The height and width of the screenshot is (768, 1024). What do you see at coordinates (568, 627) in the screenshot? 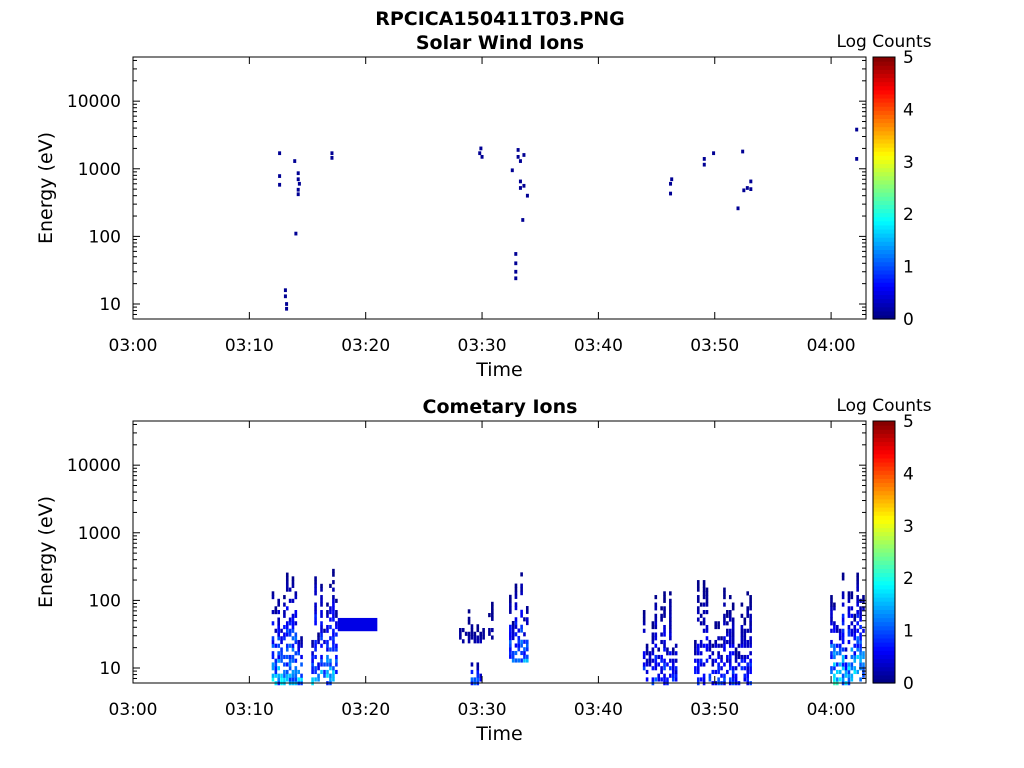
I see `heatmap-cells` at bounding box center [568, 627].